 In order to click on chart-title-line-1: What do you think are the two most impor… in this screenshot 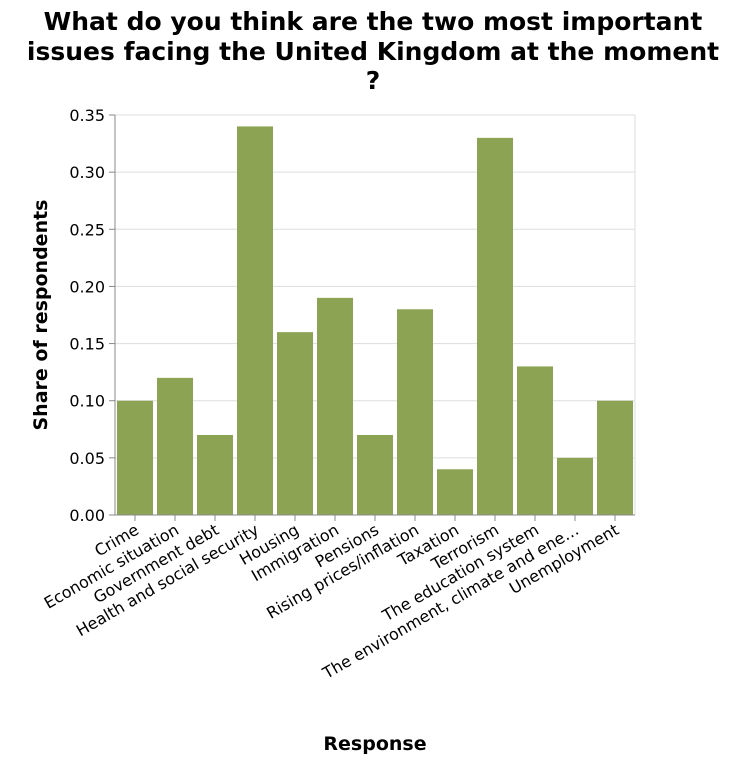, I will do `click(373, 21)`.